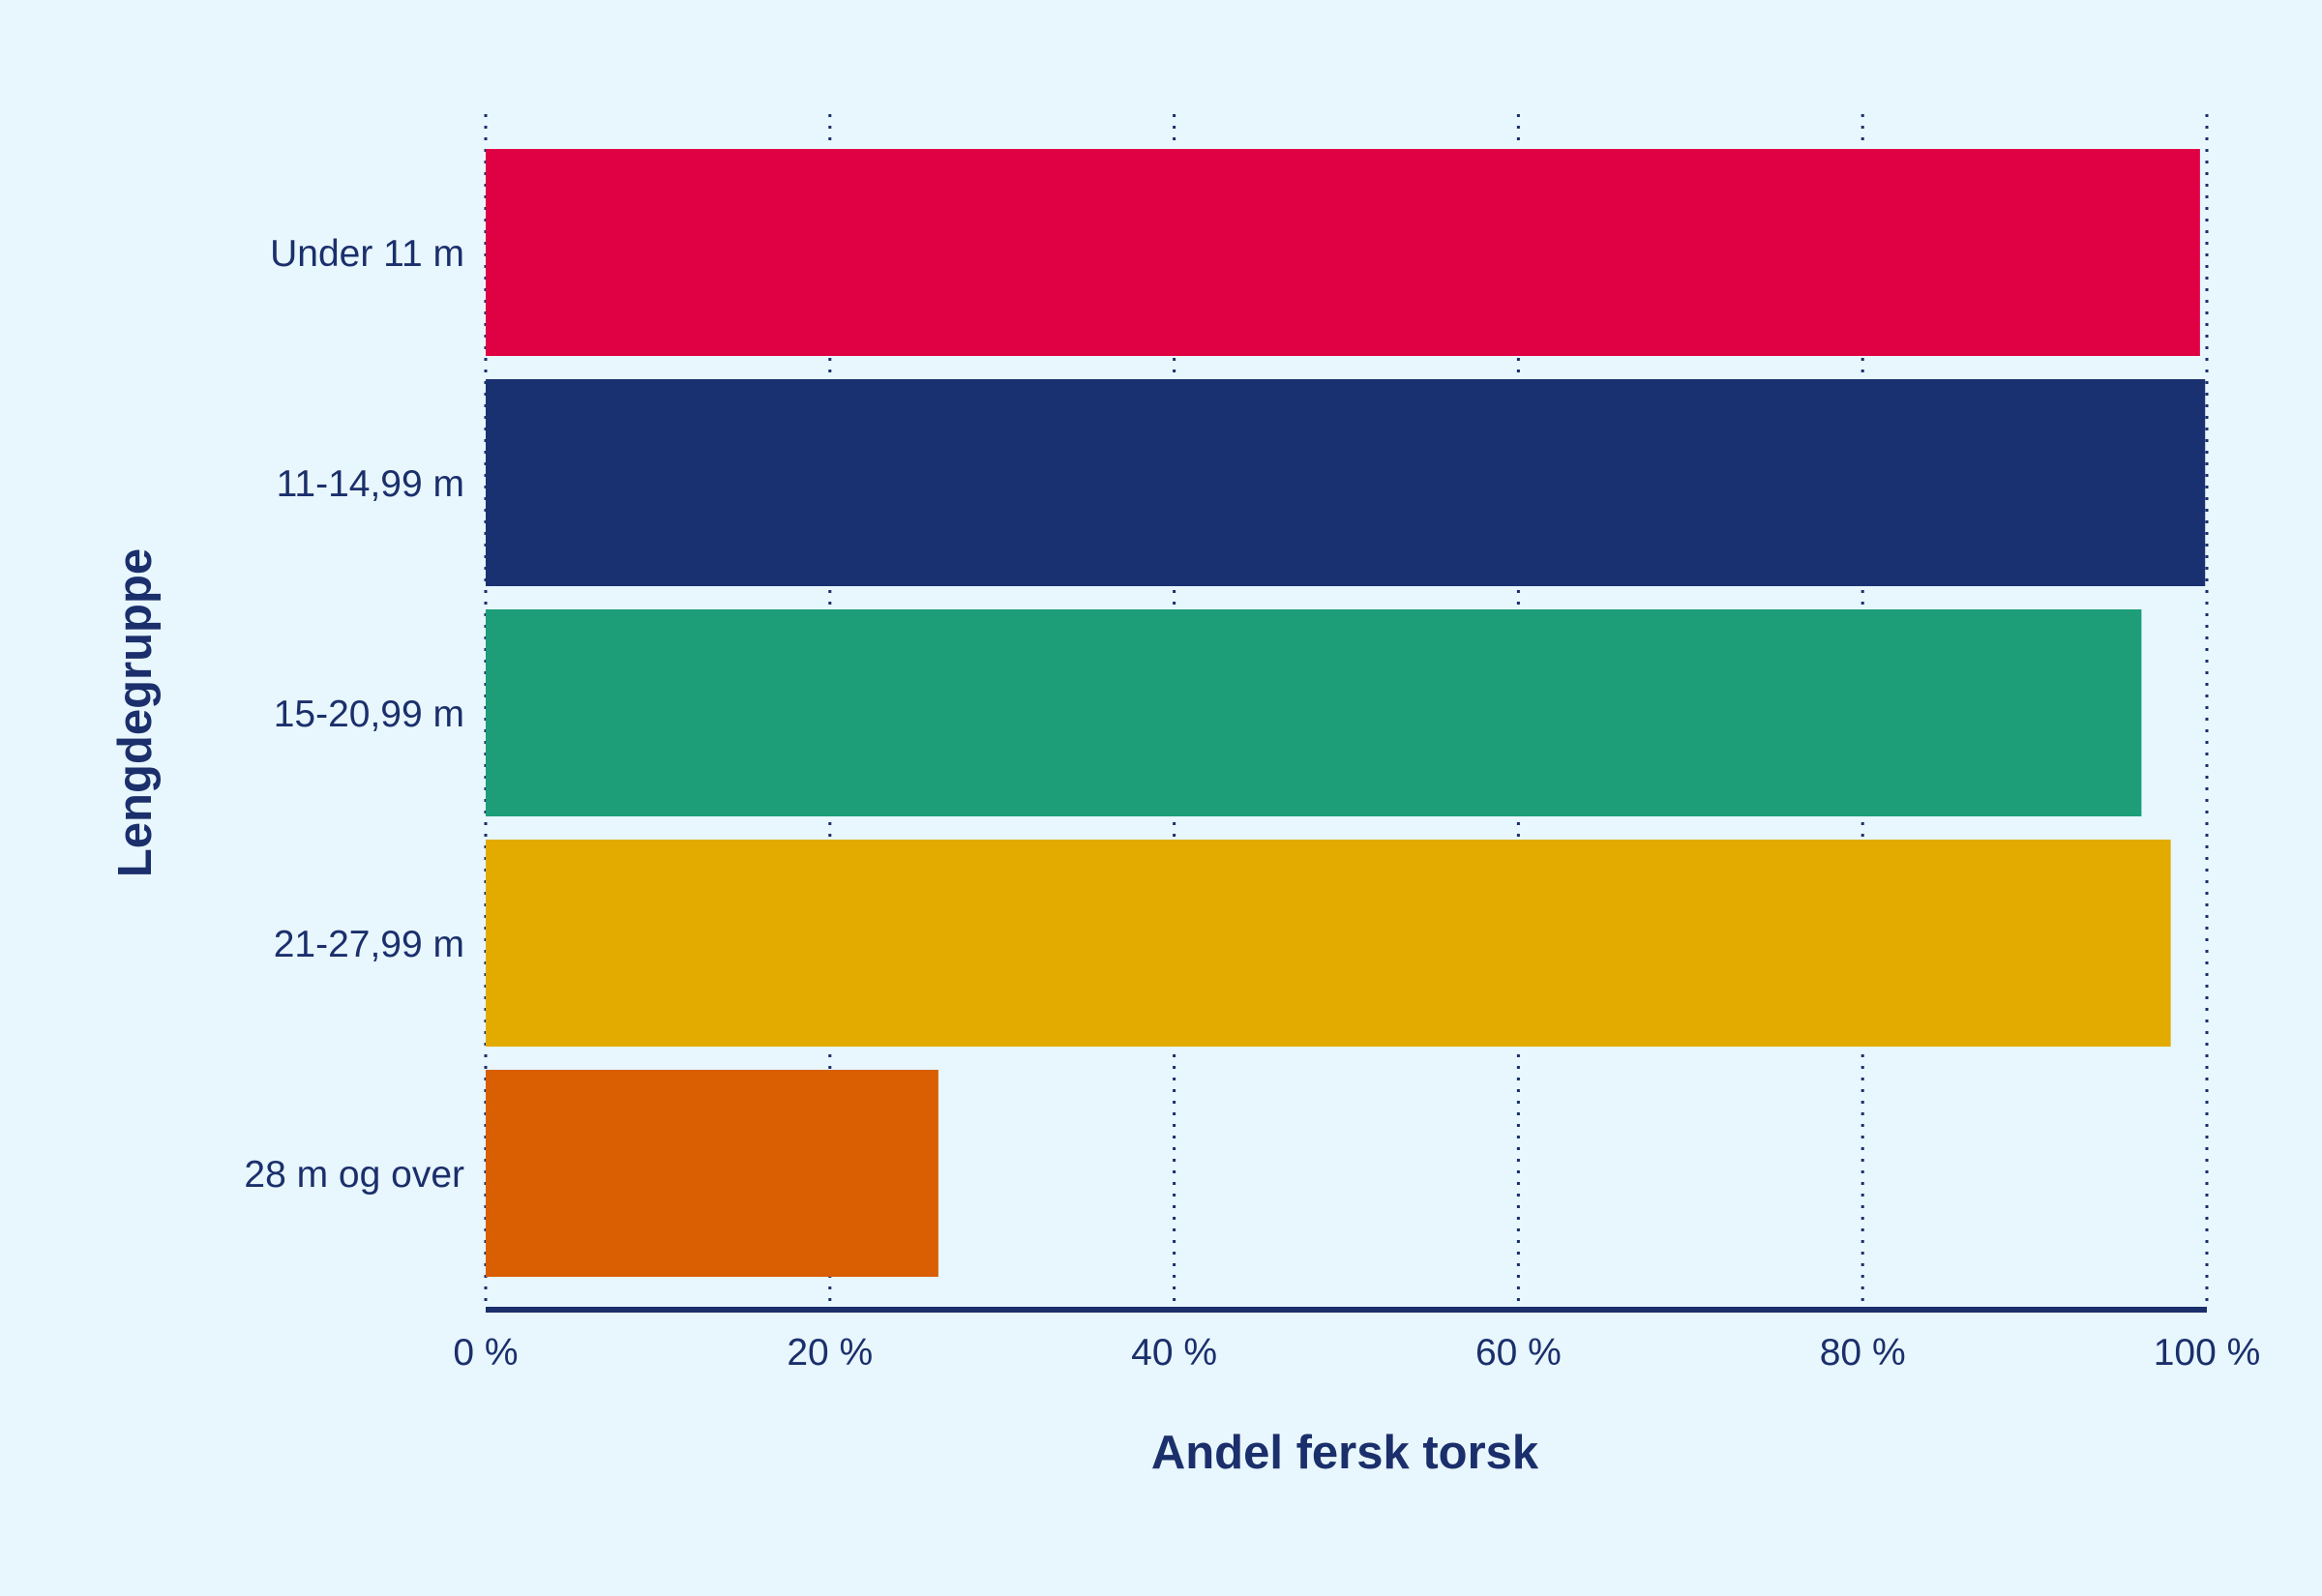  What do you see at coordinates (485, 1353) in the screenshot?
I see `x-tick-label: 0 %` at bounding box center [485, 1353].